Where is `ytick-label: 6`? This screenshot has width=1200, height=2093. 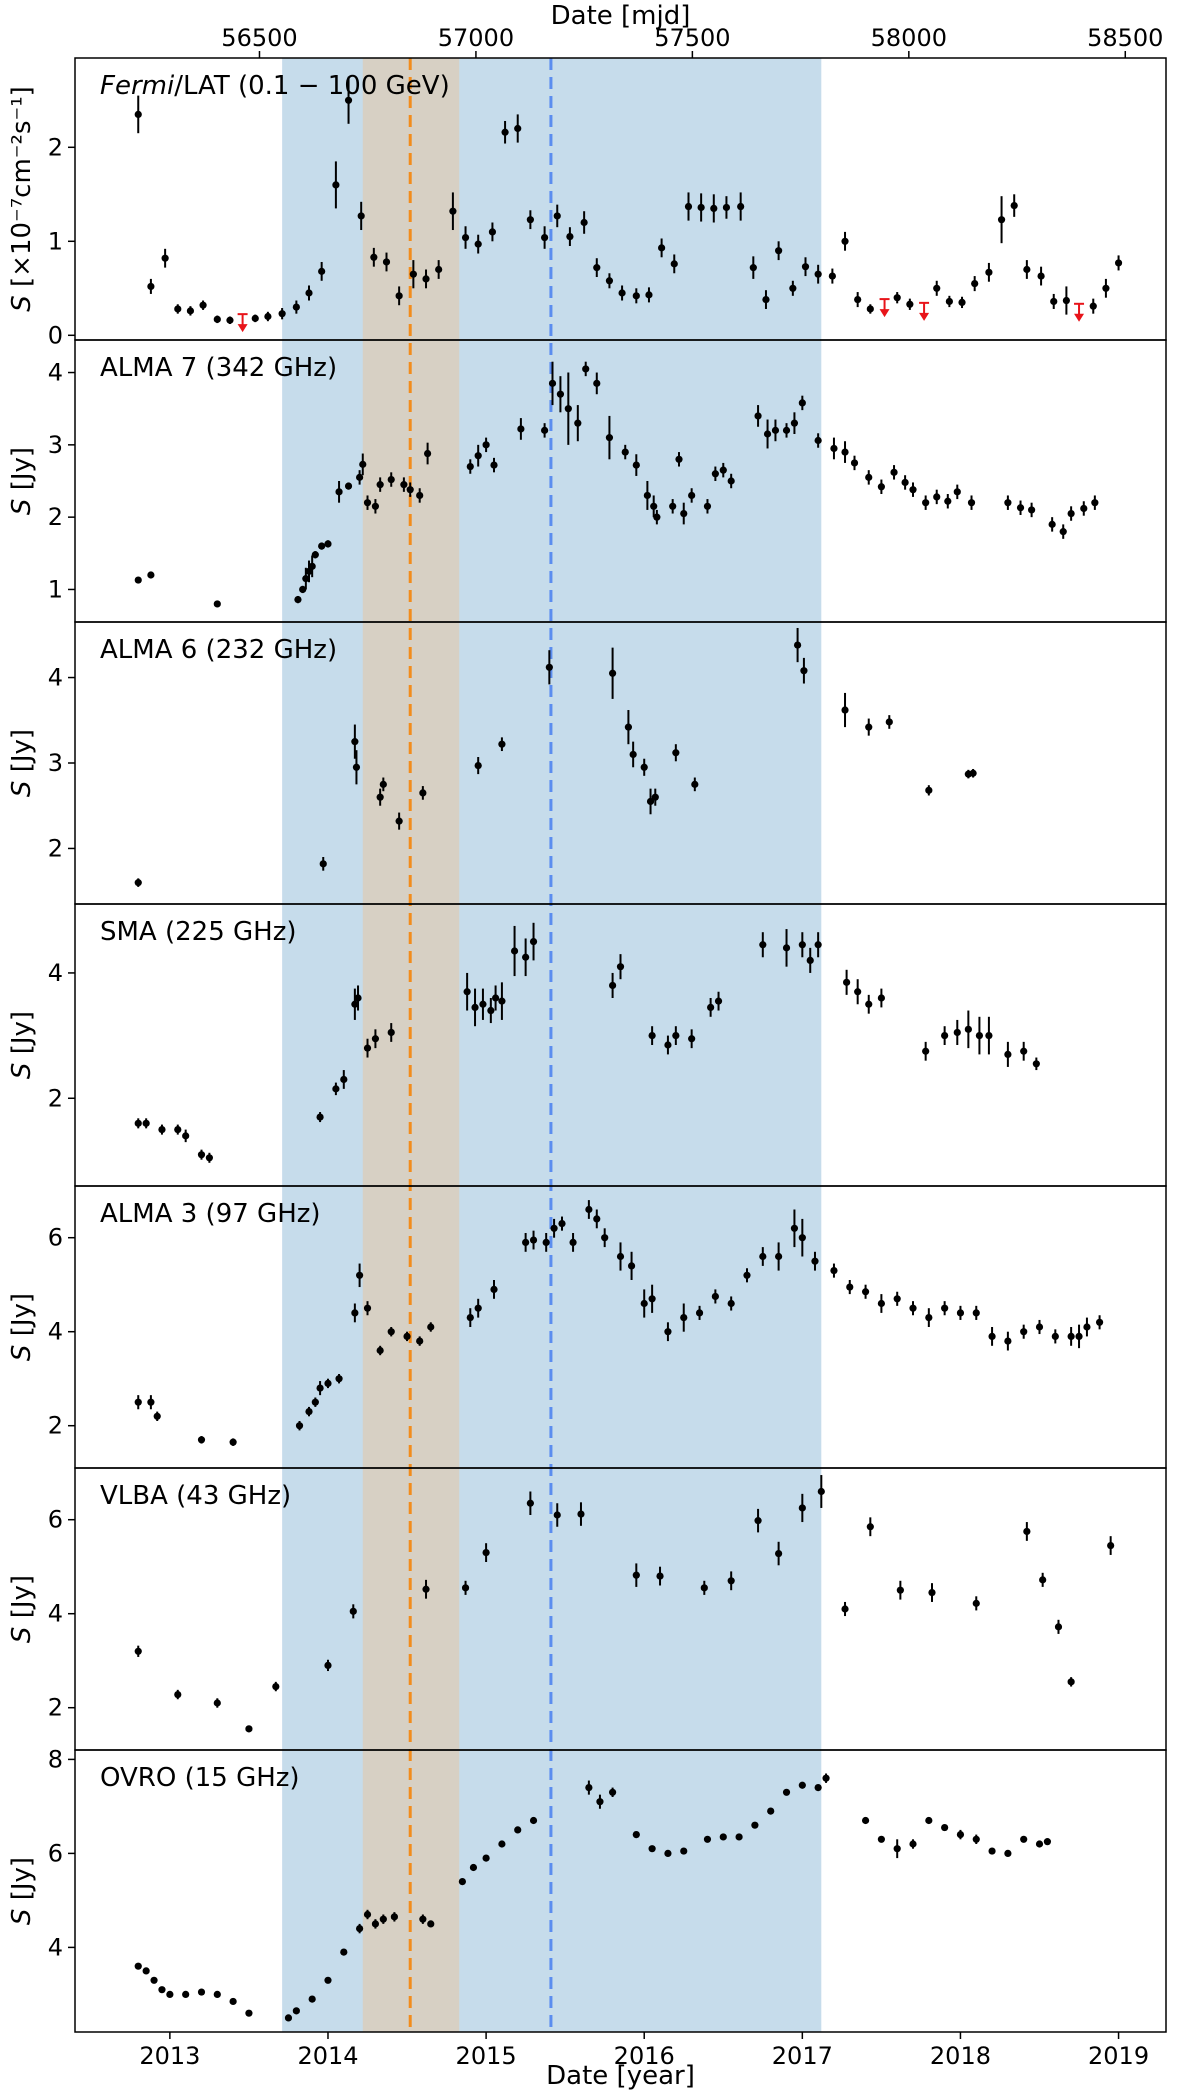 ytick-label: 6 is located at coordinates (55, 1853).